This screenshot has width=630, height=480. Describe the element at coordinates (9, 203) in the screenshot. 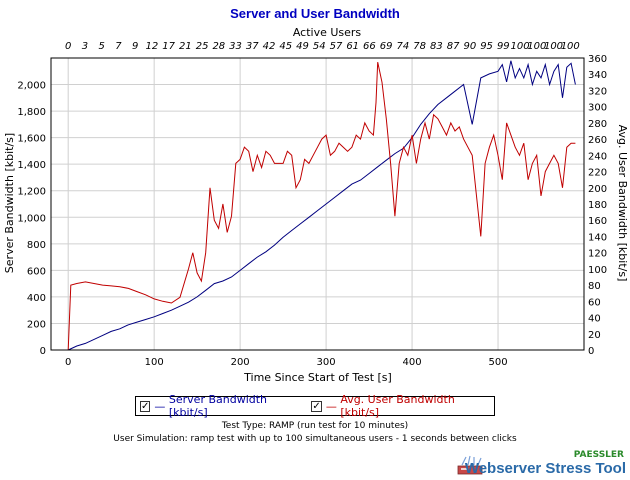

I see `y-axis-label-left: Server Bandwidth [kbit/s]` at that location.